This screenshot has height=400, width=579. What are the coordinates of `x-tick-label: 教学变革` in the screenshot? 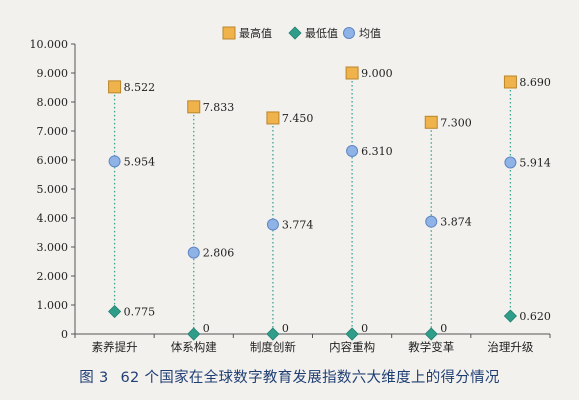 It's located at (431, 347).